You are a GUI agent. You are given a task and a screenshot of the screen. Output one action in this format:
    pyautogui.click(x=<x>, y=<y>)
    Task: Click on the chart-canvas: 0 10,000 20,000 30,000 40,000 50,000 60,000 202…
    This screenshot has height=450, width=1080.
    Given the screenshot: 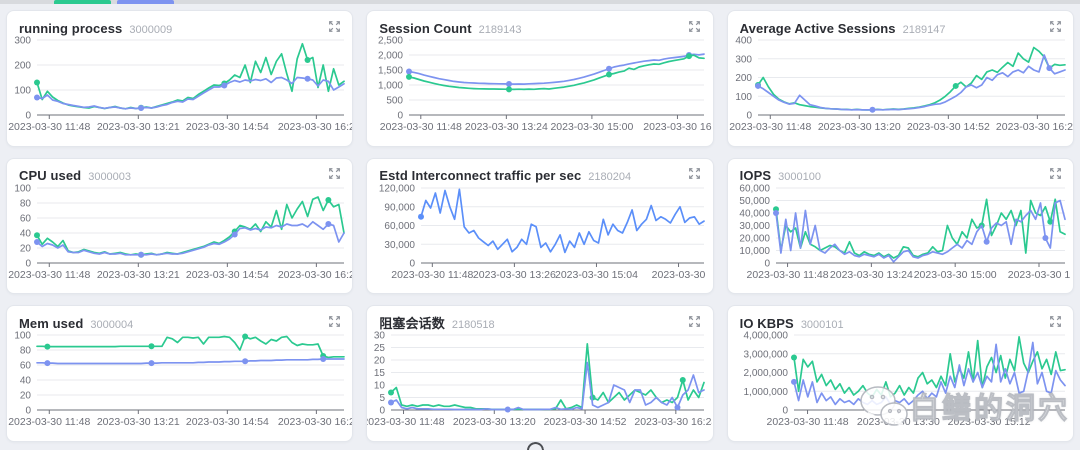 What is the action you would take?
    pyautogui.click(x=900, y=233)
    